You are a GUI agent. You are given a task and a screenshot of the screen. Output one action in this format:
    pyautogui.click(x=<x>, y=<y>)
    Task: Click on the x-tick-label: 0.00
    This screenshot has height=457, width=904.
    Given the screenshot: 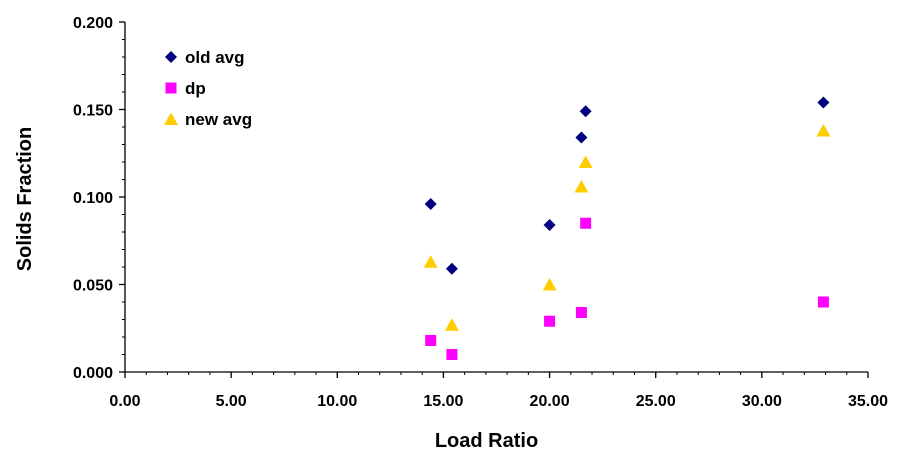 What is the action you would take?
    pyautogui.click(x=124, y=401)
    